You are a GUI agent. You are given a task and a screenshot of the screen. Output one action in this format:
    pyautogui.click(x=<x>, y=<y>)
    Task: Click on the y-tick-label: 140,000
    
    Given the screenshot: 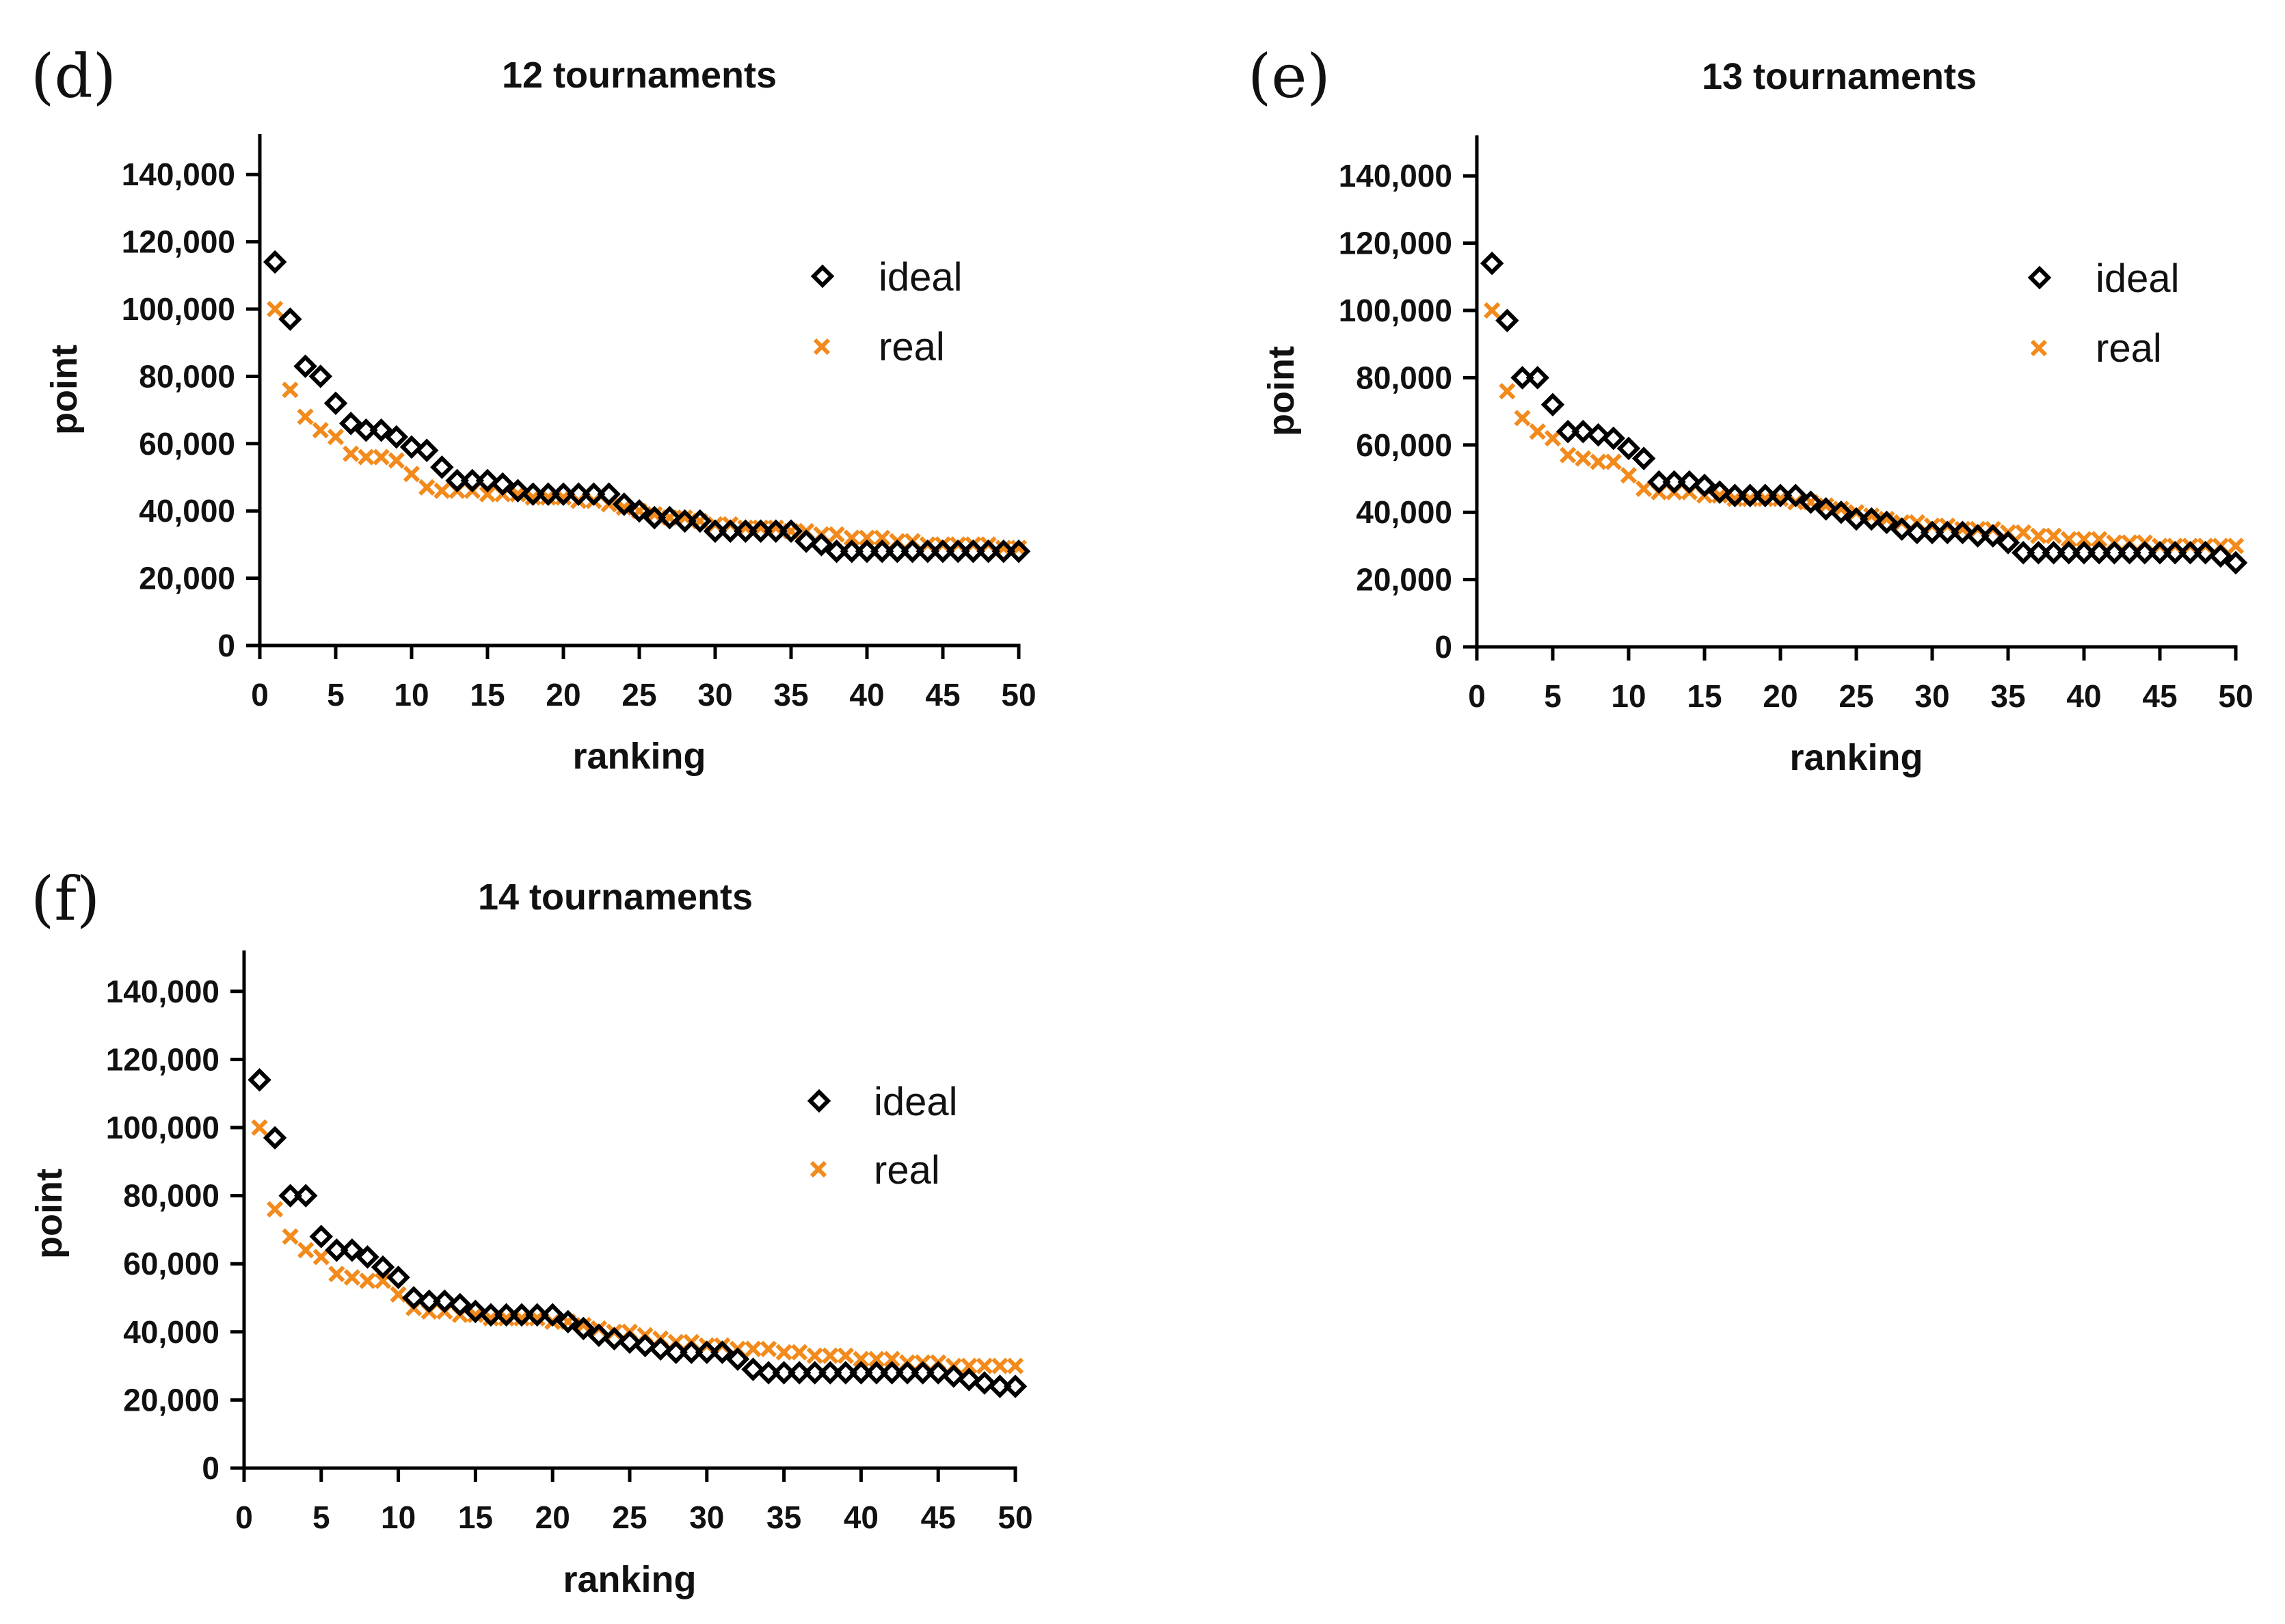 What is the action you would take?
    pyautogui.click(x=1395, y=176)
    